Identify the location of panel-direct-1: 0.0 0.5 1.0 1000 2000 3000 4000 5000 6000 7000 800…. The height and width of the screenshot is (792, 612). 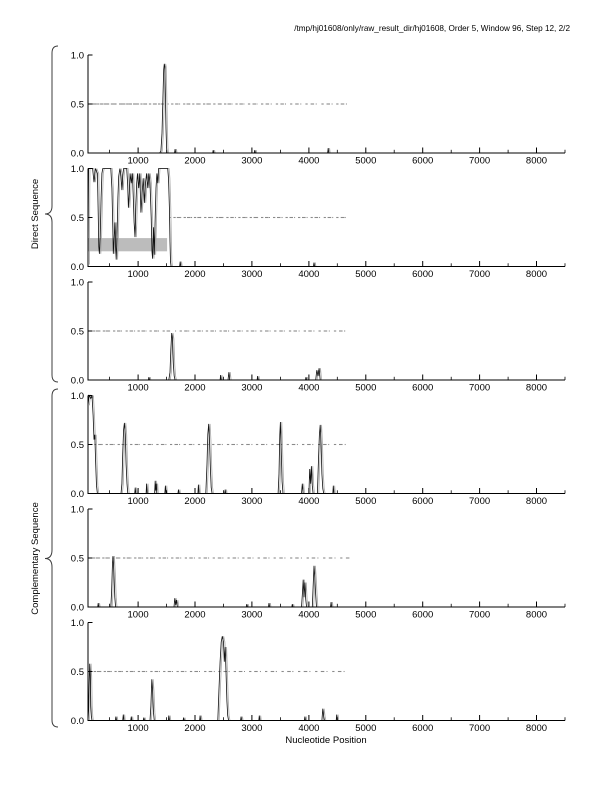
(318, 108).